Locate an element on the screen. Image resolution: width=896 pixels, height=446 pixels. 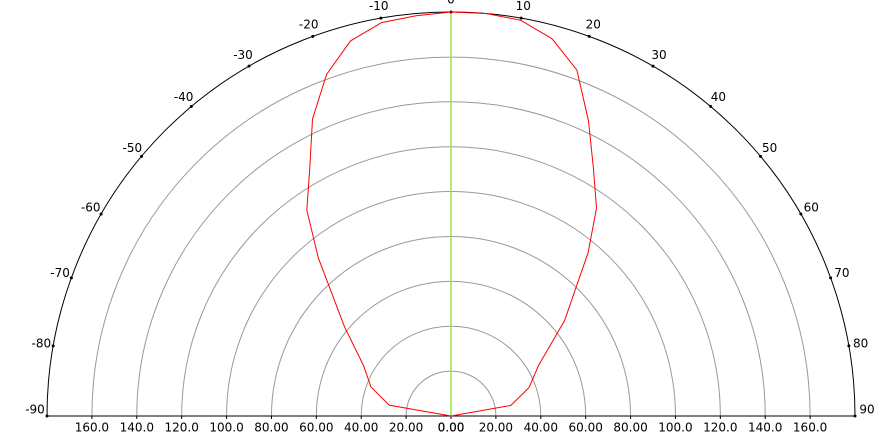
theta-tick-label: -60 is located at coordinates (91, 208).